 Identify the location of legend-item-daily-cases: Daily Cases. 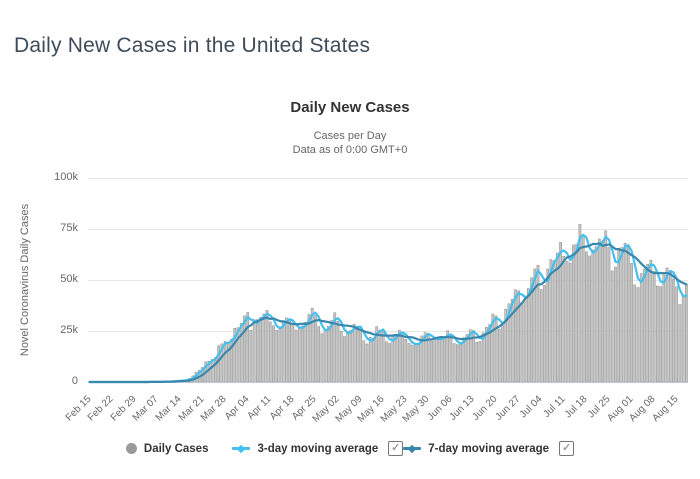
(167, 448).